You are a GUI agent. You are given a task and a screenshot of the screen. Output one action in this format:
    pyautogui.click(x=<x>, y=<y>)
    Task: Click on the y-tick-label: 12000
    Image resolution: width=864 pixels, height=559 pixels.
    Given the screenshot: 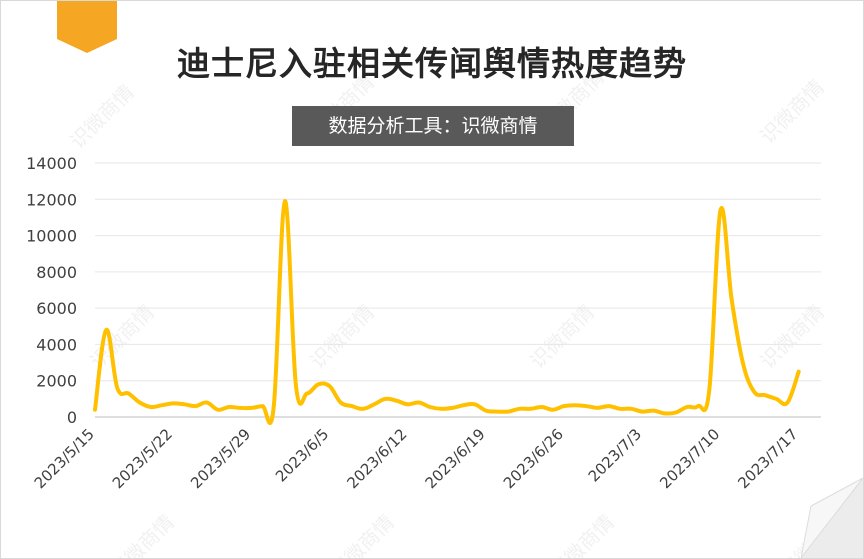 What is the action you would take?
    pyautogui.click(x=51, y=199)
    